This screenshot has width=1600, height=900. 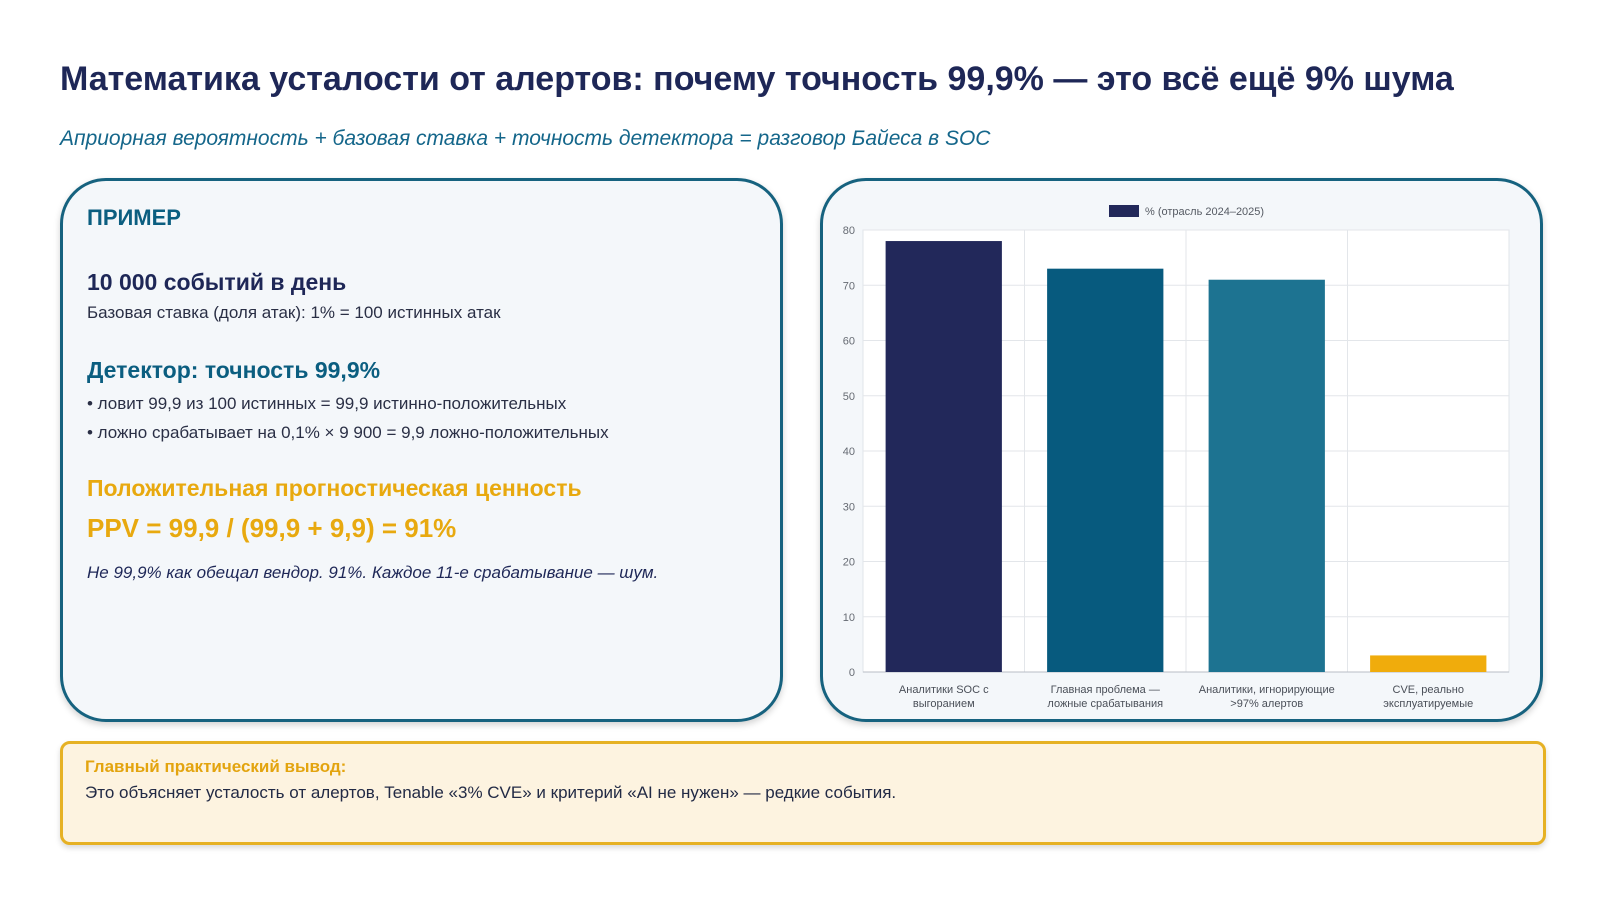 What do you see at coordinates (849, 397) in the screenshot?
I see `y-tick-label: 50` at bounding box center [849, 397].